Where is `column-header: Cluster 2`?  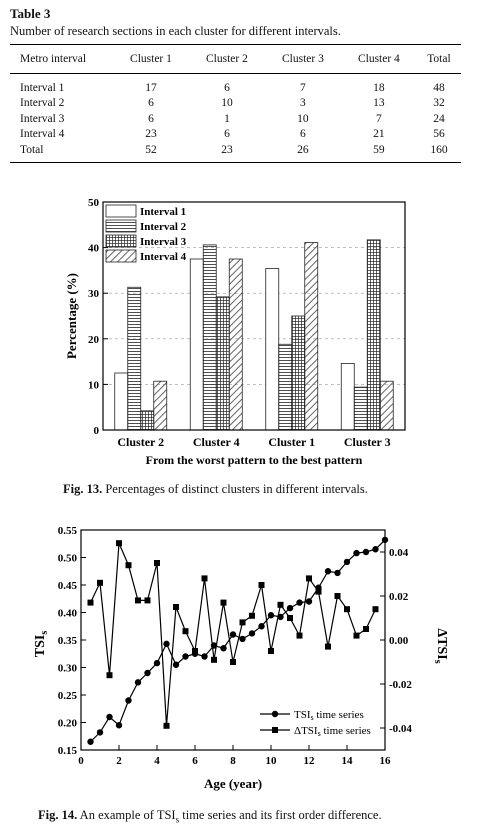
column-header: Cluster 2 is located at coordinates (226, 59).